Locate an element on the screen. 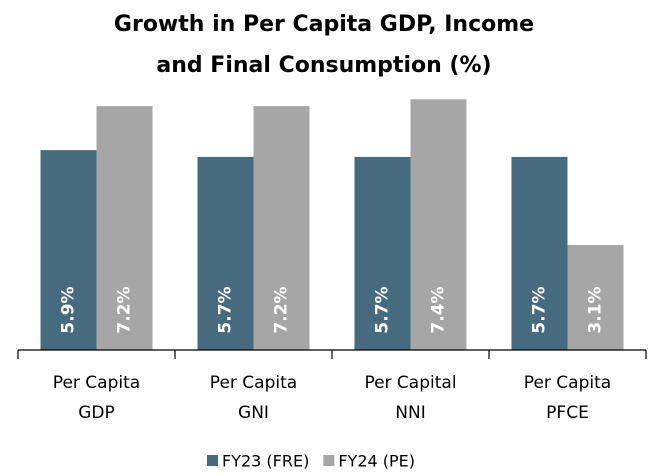  legend-label: FY23 (FRE) is located at coordinates (265, 461).